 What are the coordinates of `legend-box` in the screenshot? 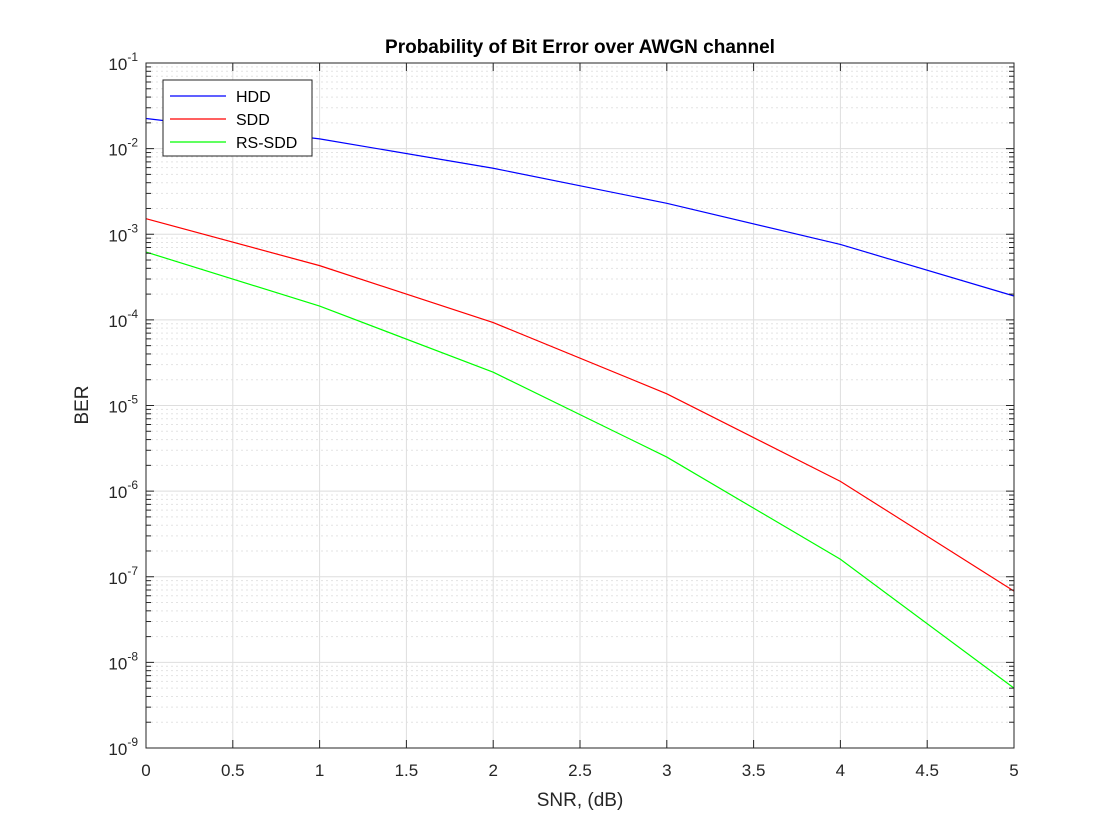 It's located at (237, 118).